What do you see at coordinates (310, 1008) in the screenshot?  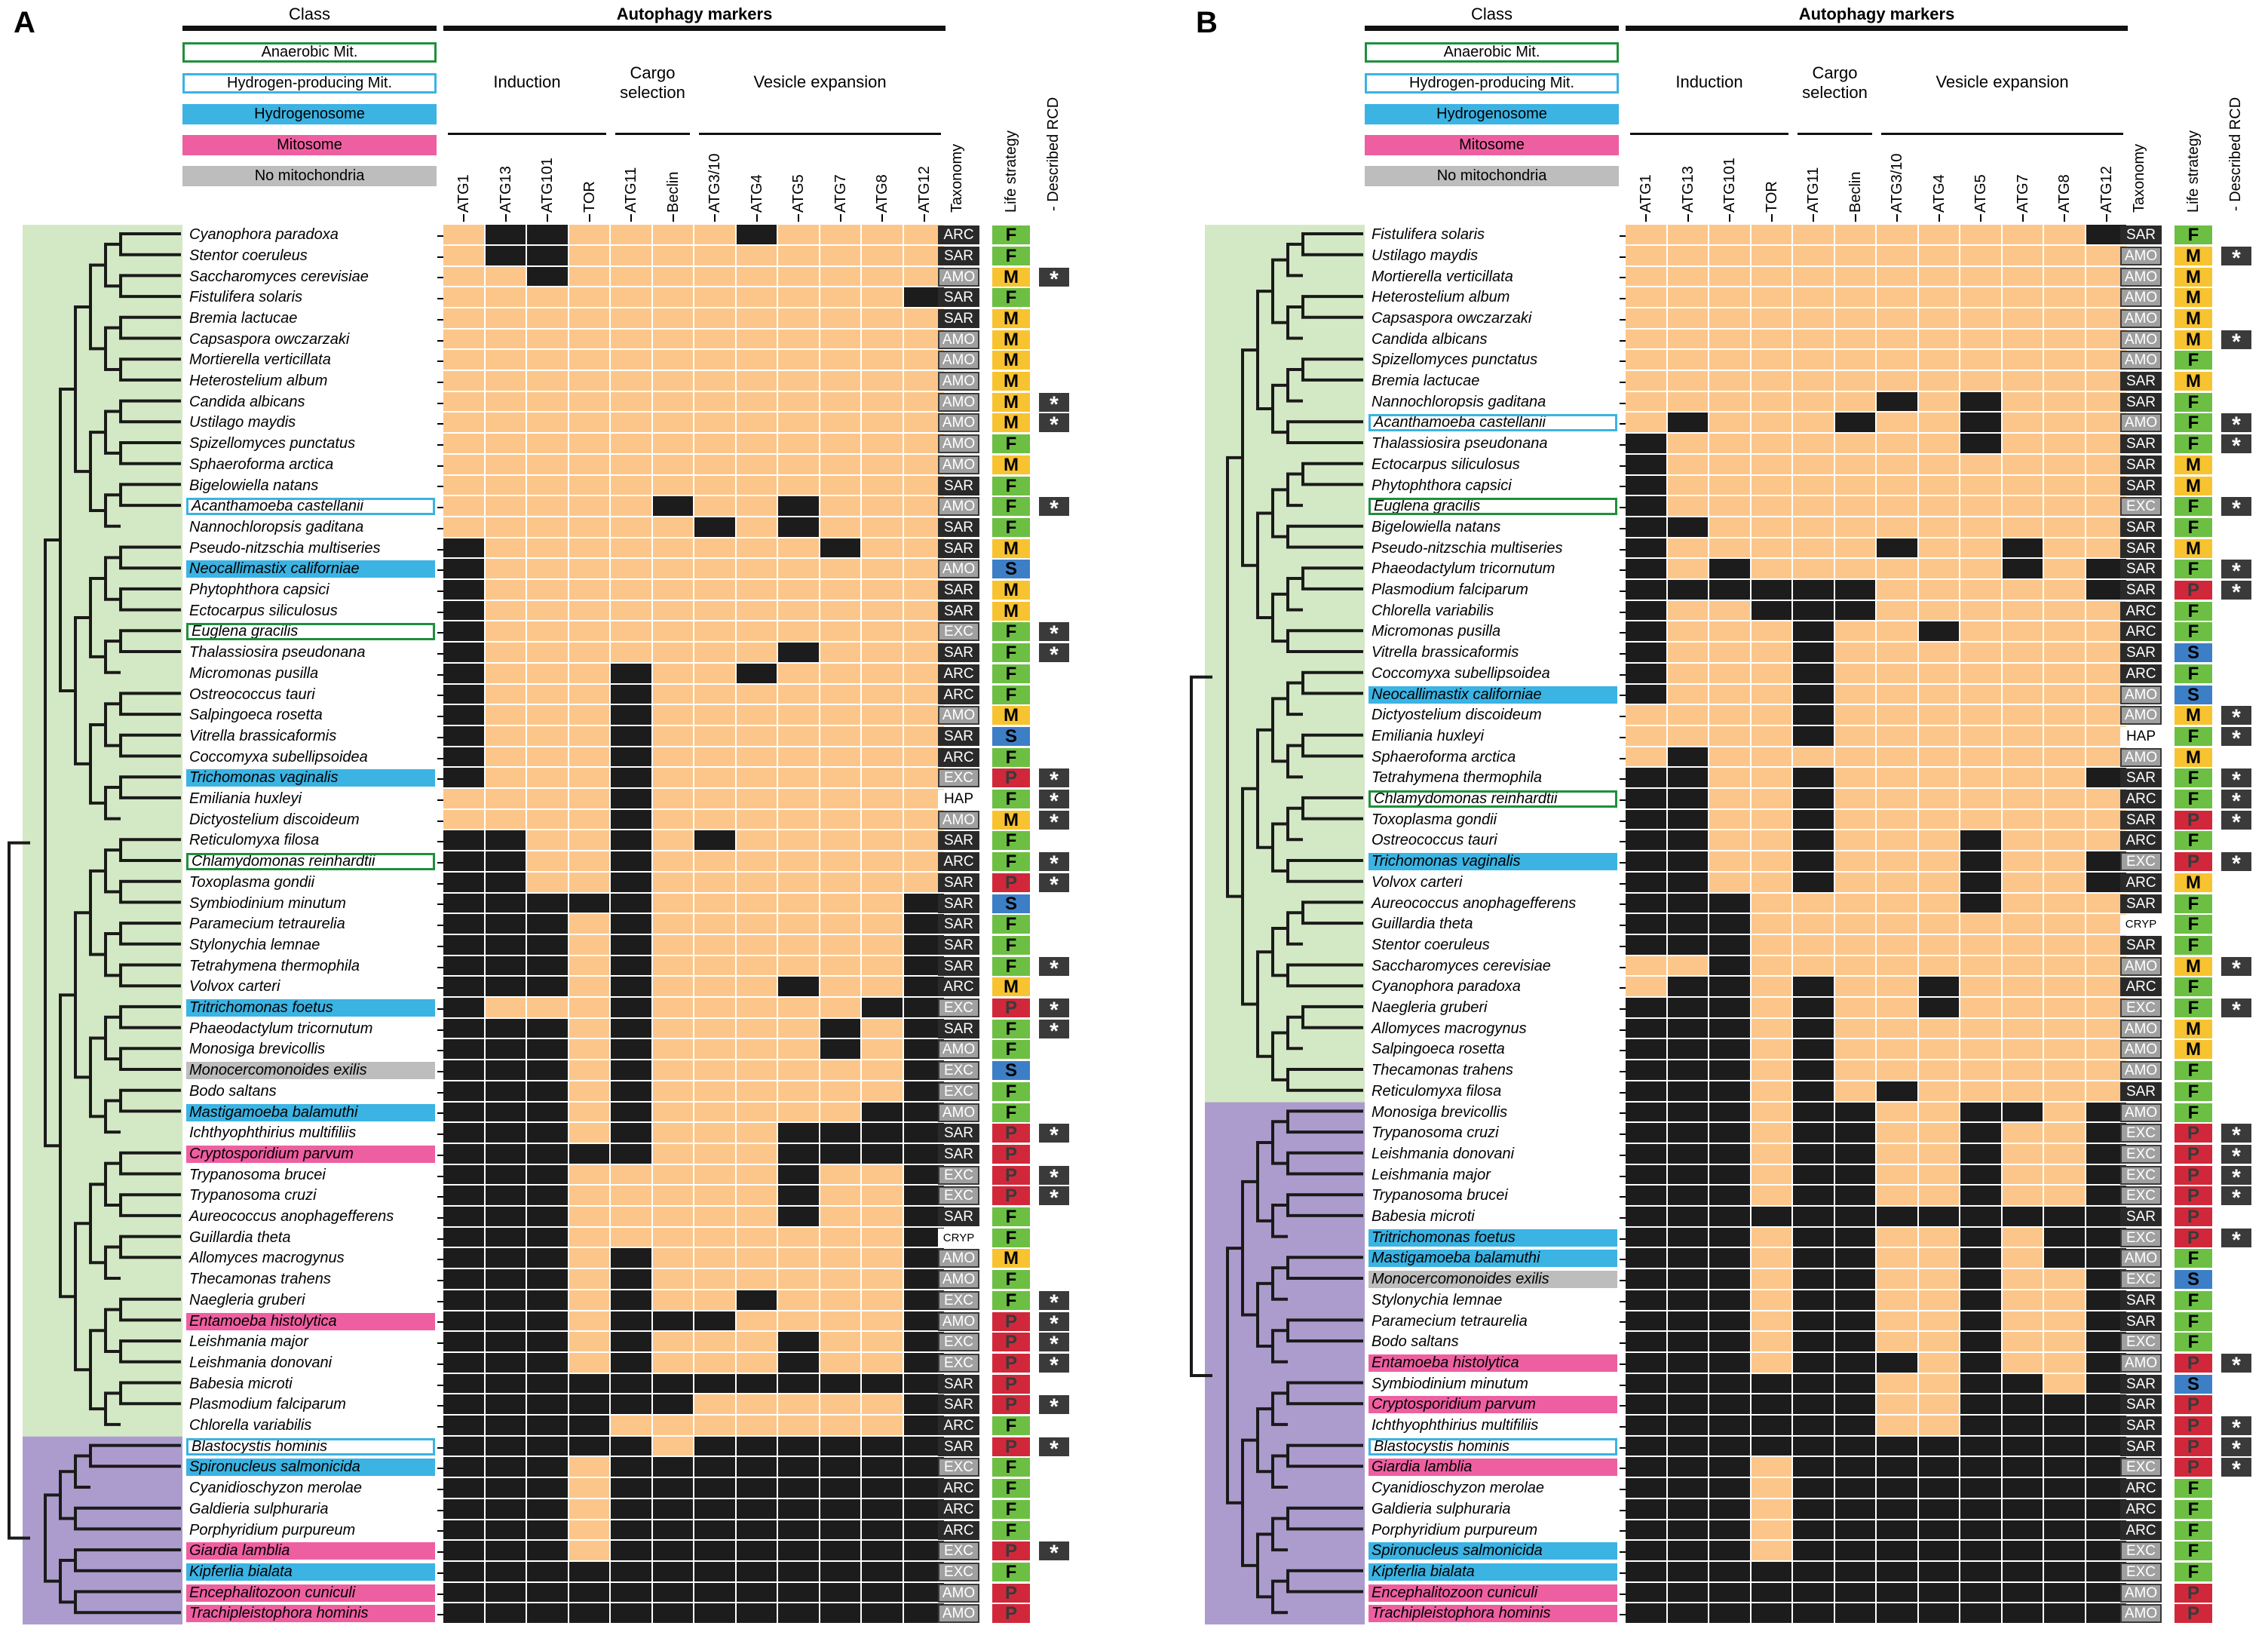 I see `species-label: Tritrichomonas foetus` at bounding box center [310, 1008].